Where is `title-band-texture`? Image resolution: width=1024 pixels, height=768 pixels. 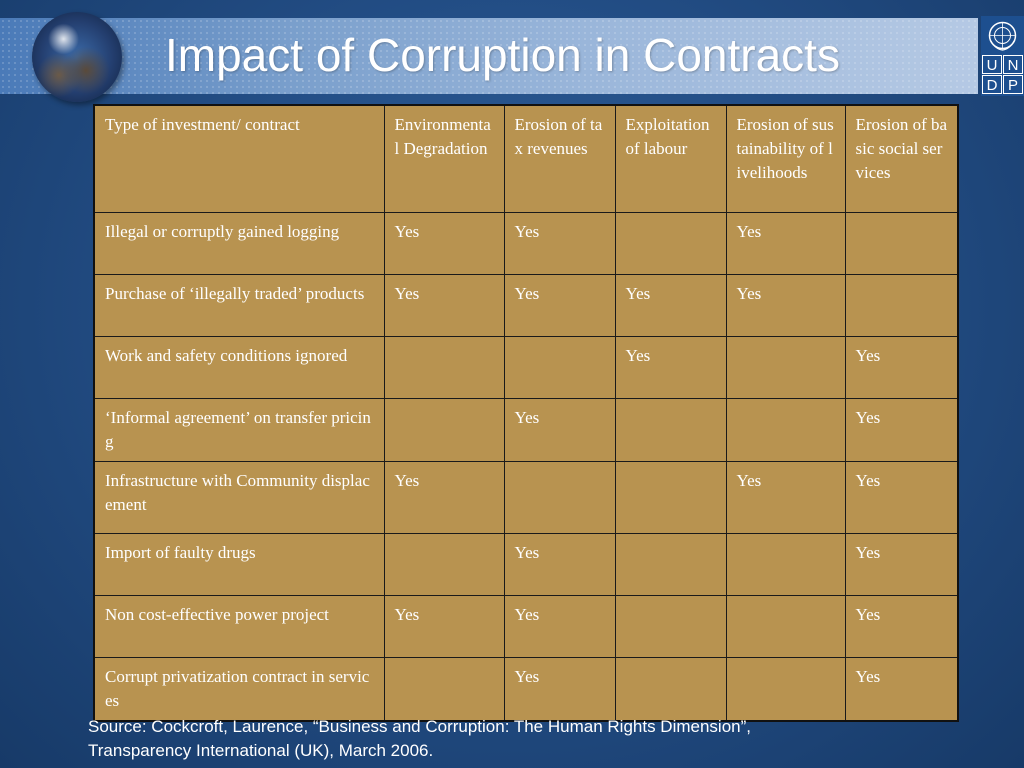 title-band-texture is located at coordinates (489, 56).